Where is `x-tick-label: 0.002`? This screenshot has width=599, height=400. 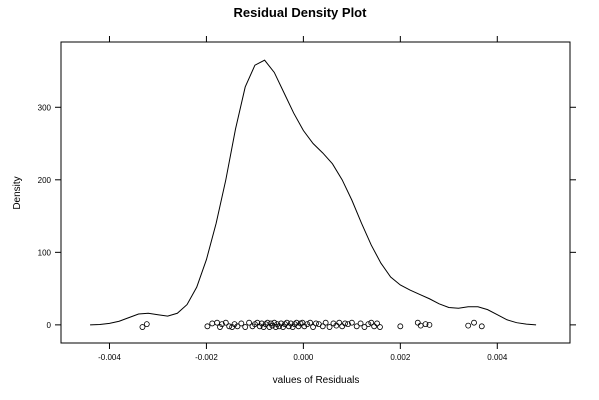
x-tick-label: 0.002 is located at coordinates (400, 357).